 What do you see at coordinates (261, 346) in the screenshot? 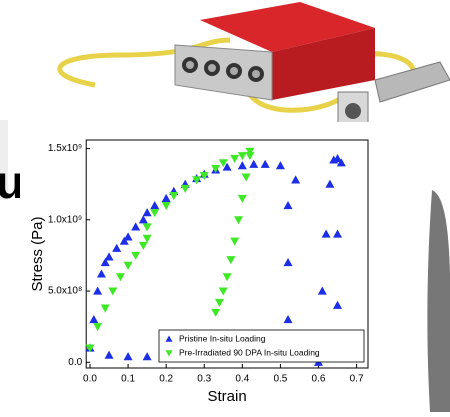
I see `legend-box` at bounding box center [261, 346].